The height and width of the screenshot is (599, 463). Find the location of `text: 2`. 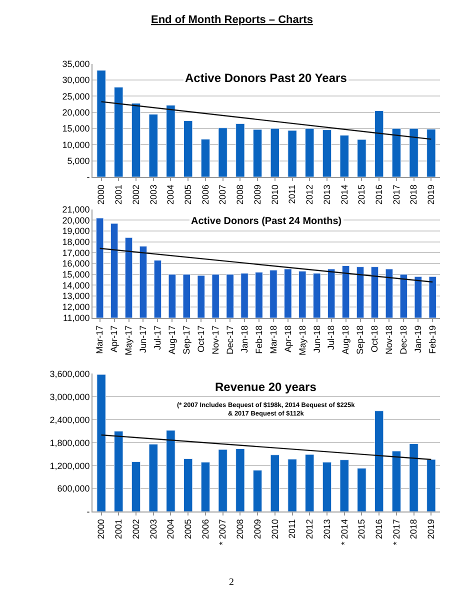

text: 2 is located at coordinates (231, 582).